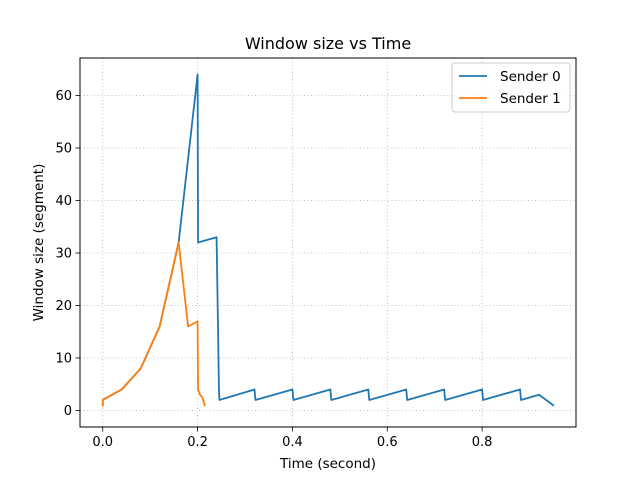 The height and width of the screenshot is (484, 640). Describe the element at coordinates (102, 442) in the screenshot. I see `x-tick-label: 0.0` at that location.